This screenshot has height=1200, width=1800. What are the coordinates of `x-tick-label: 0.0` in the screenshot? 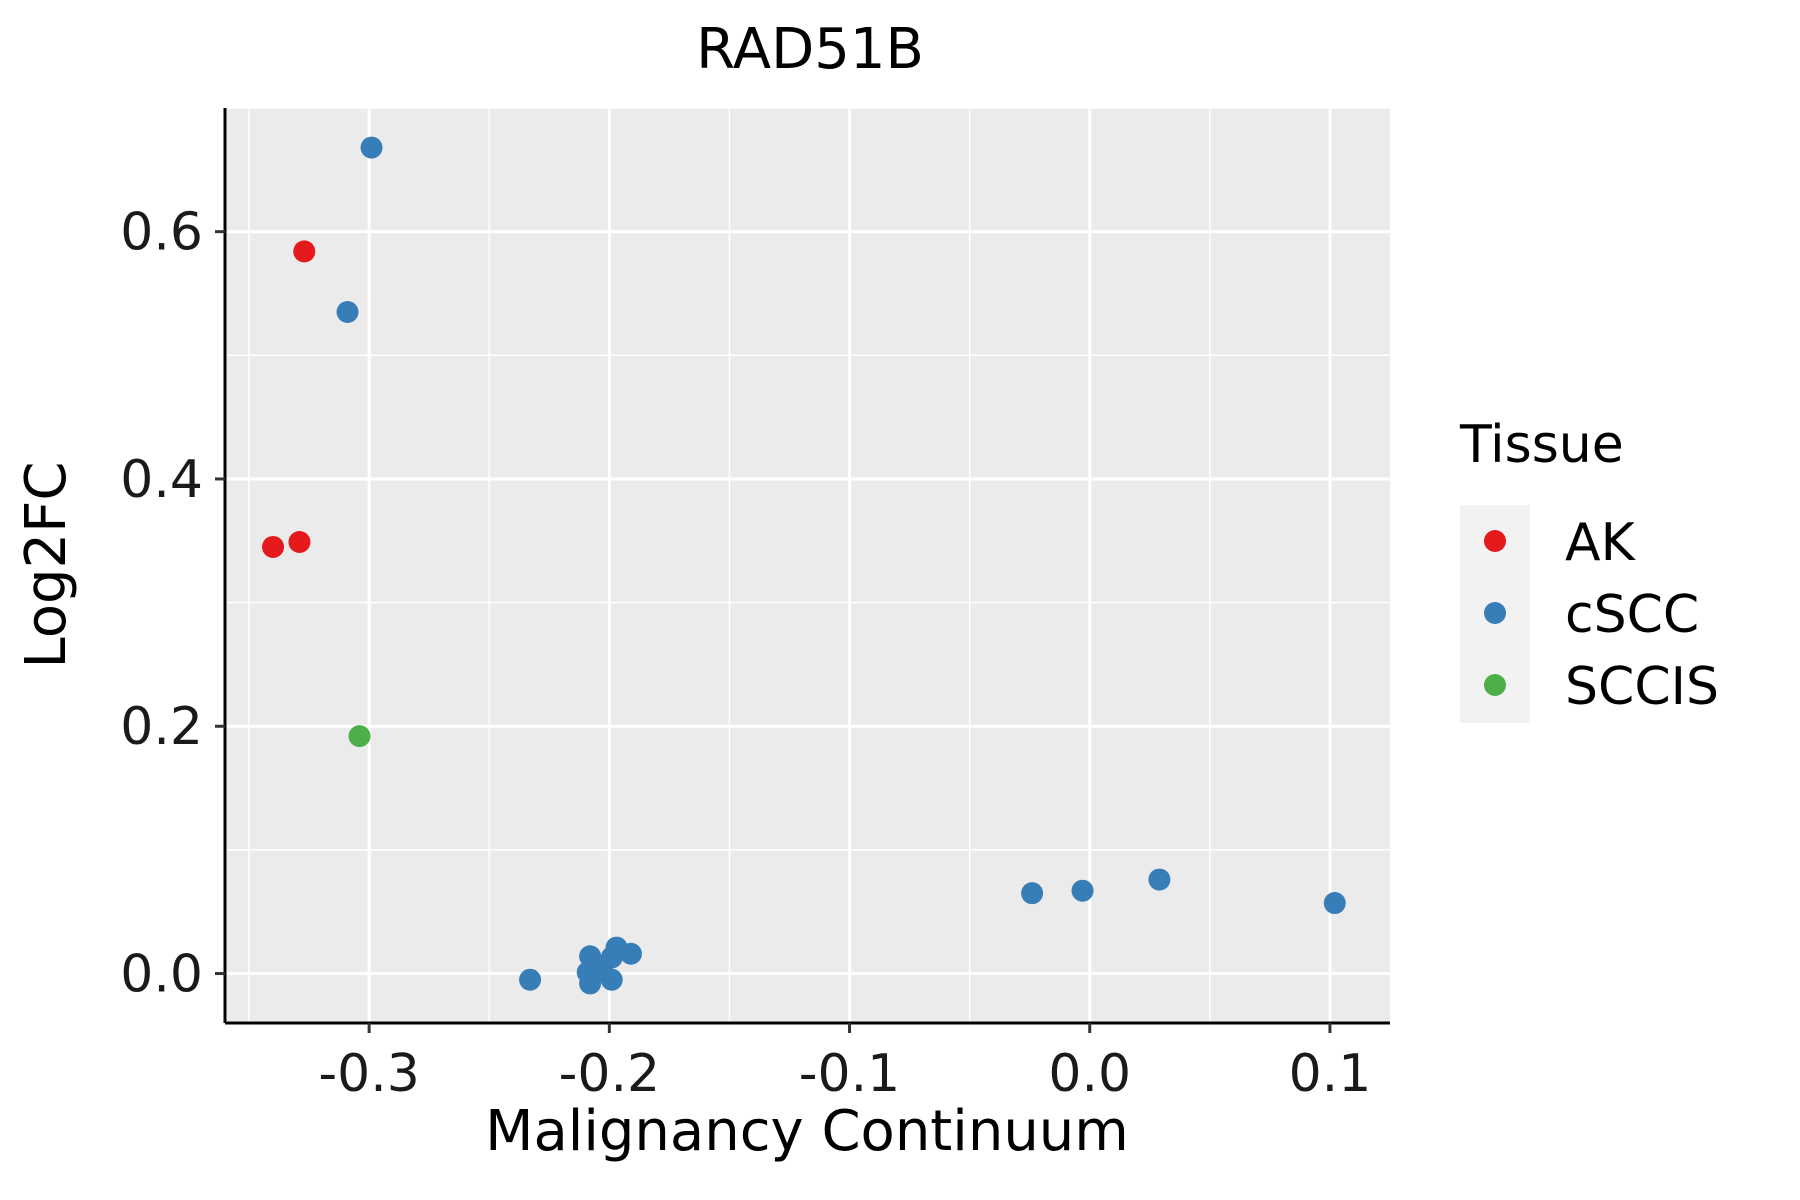 It's located at (1089, 1074).